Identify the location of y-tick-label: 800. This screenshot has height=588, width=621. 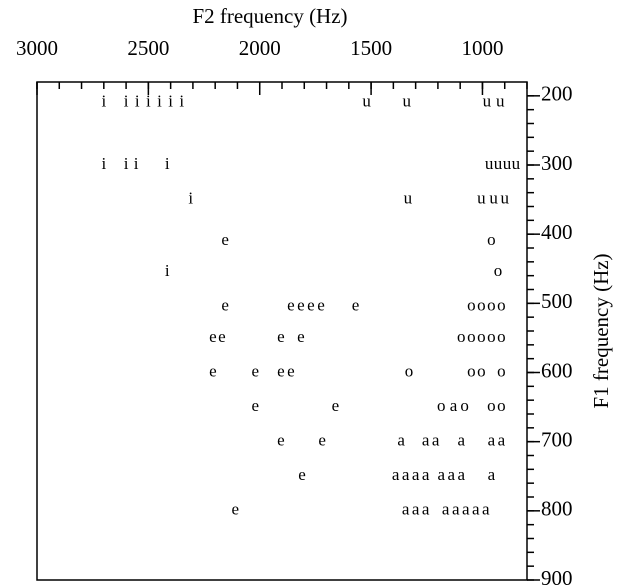
(557, 509).